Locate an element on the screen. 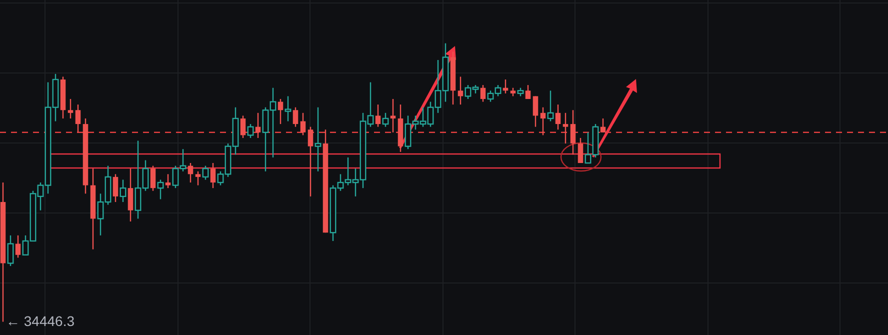  annotation: ← 34446.3 is located at coordinates (40, 321).